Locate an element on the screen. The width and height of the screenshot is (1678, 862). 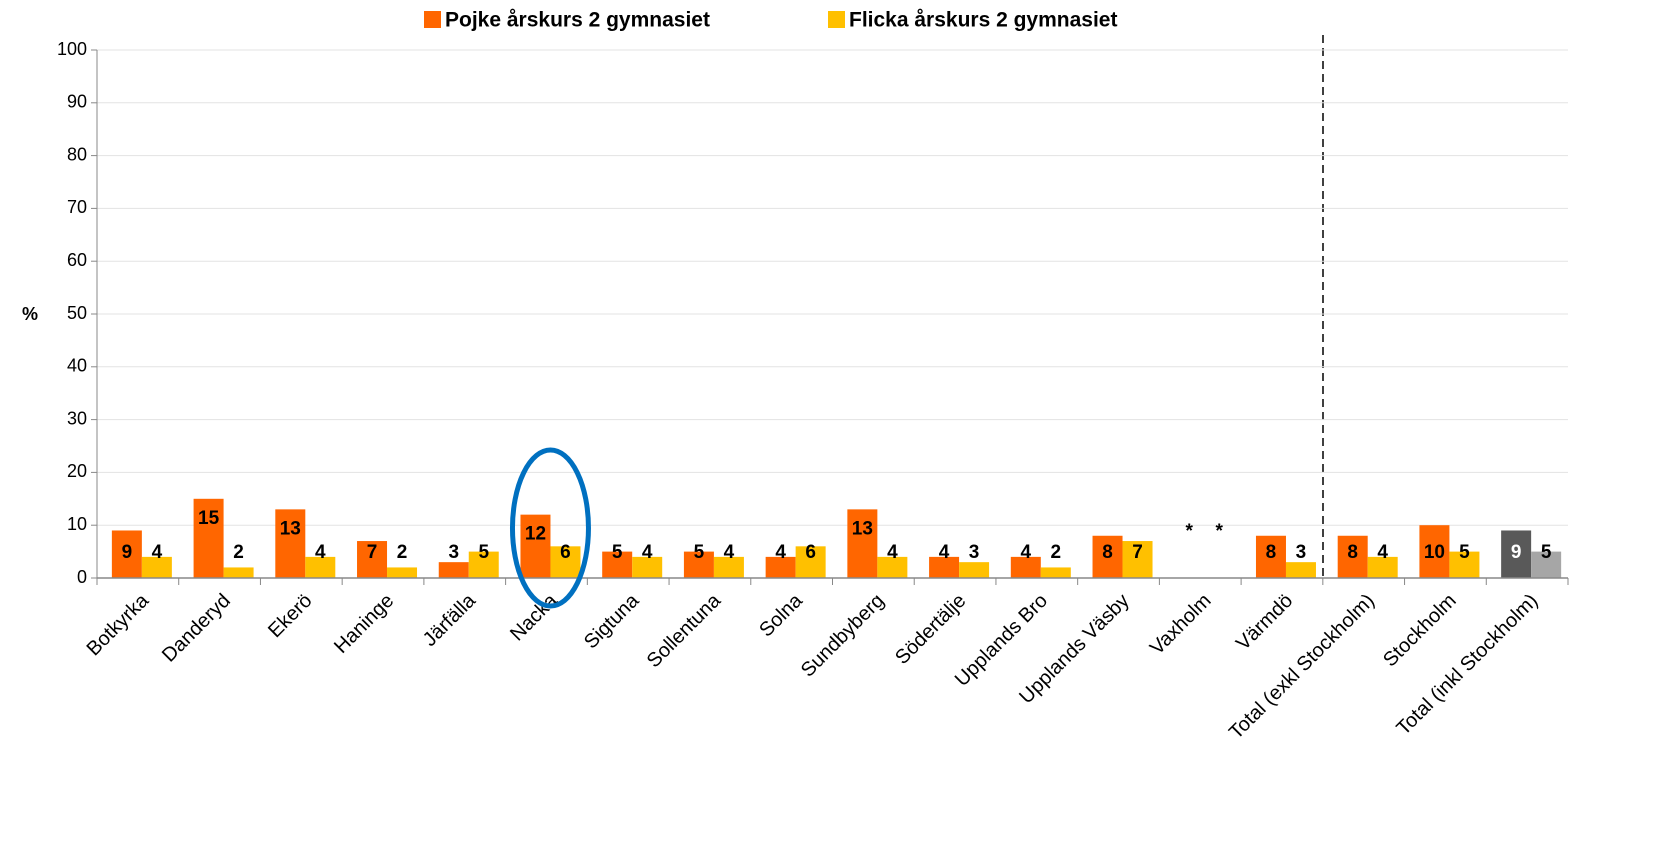
x-tick-label: Botkyrka is located at coordinates (118, 624).